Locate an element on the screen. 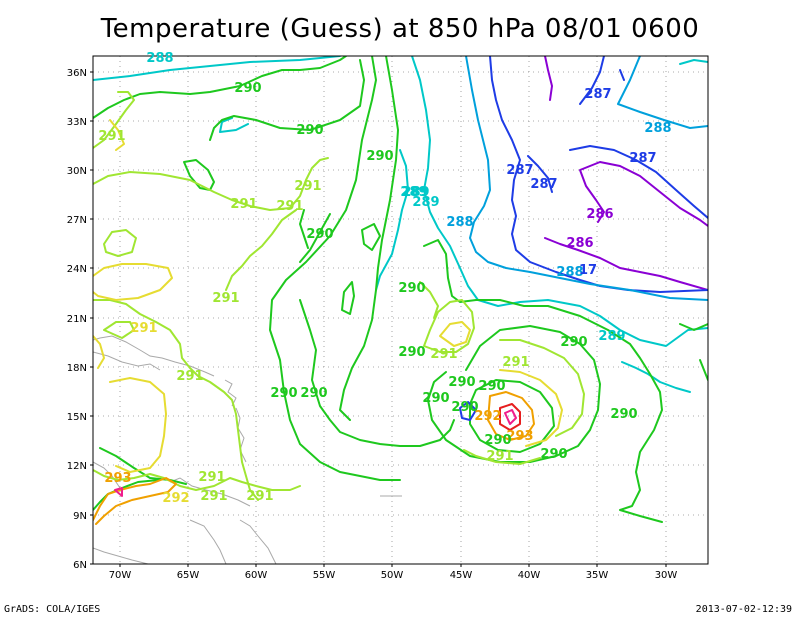  isotherm-289-c is located at coordinates (392, 220).